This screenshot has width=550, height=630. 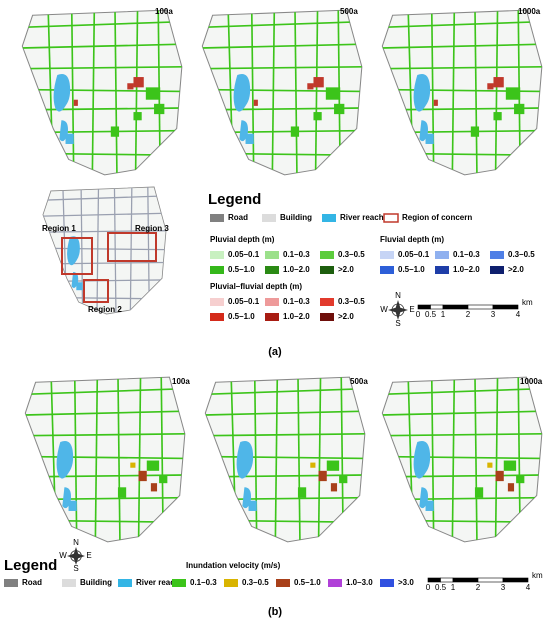 I want to click on legend-label: 0.05–0.1, so click(x=414, y=254).